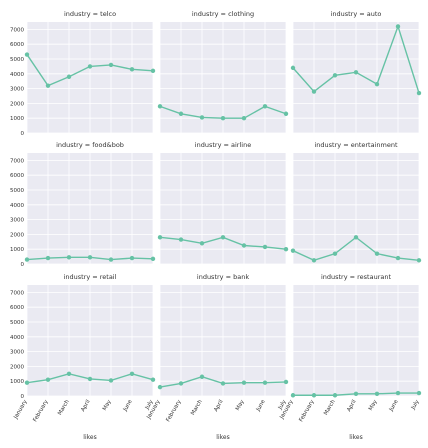 The image size is (428, 448). Describe the element at coordinates (223, 203) in the screenshot. I see `facet-panel: industry = airline` at that location.